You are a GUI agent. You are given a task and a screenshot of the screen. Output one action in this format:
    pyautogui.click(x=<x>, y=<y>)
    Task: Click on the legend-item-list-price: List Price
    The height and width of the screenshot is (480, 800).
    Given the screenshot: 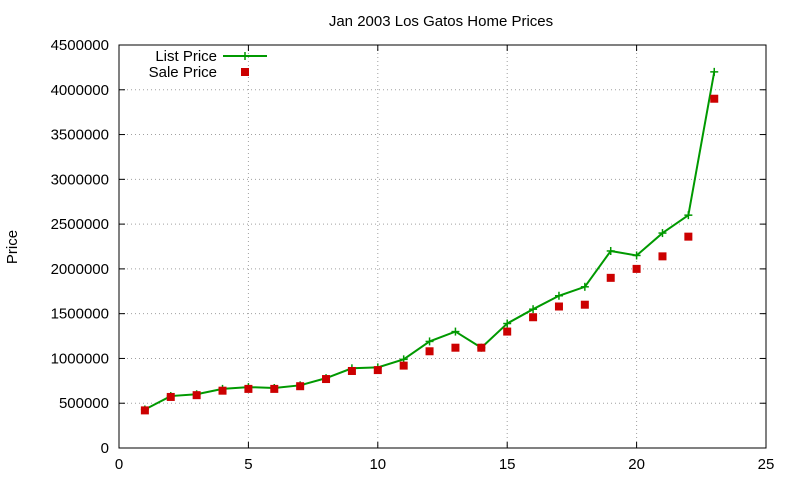 What is the action you would take?
    pyautogui.click(x=211, y=56)
    